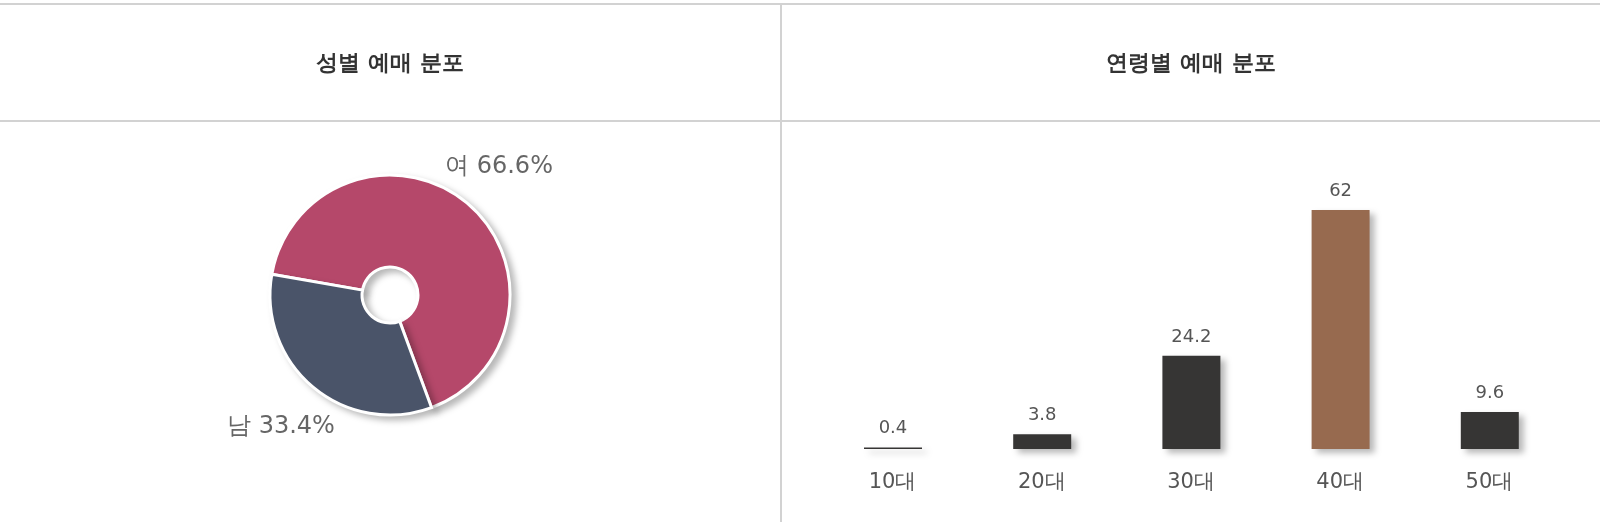 The image size is (1600, 522). I want to click on data-label: 3.8, so click(1042, 414).